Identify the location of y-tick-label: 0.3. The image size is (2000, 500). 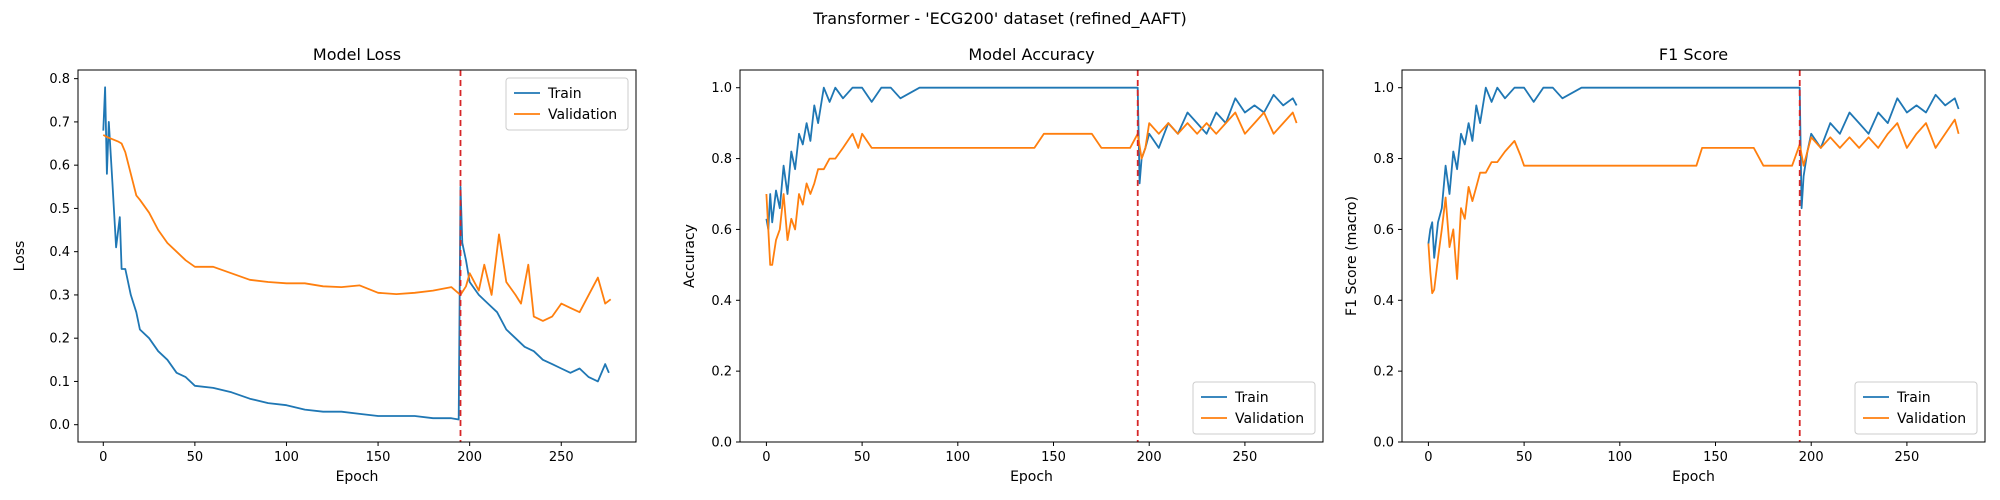
(59, 295).